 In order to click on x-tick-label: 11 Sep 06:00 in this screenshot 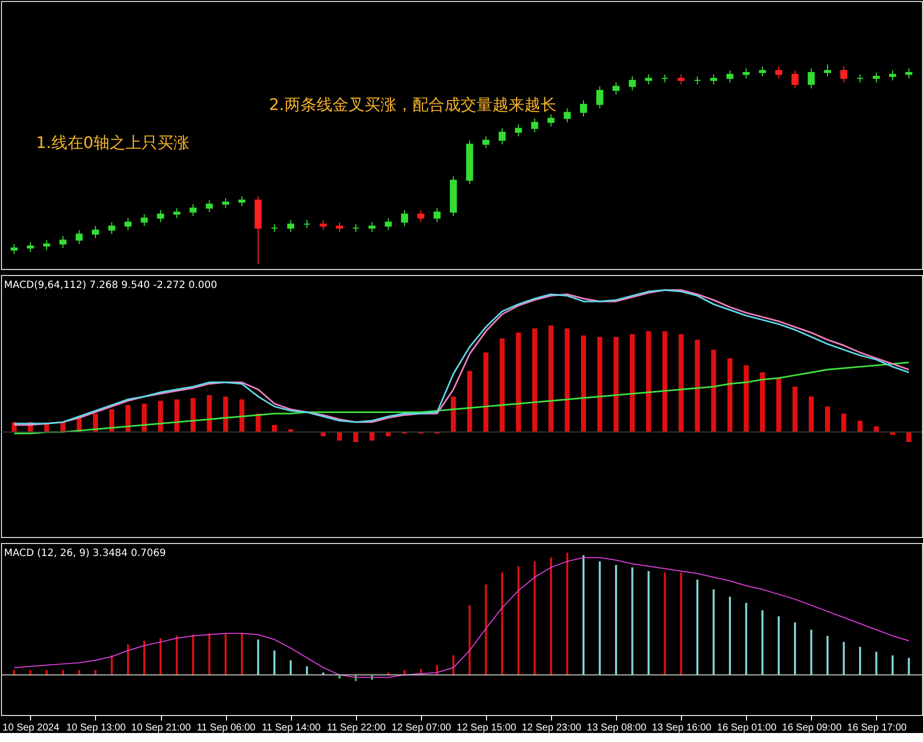, I will do `click(226, 728)`.